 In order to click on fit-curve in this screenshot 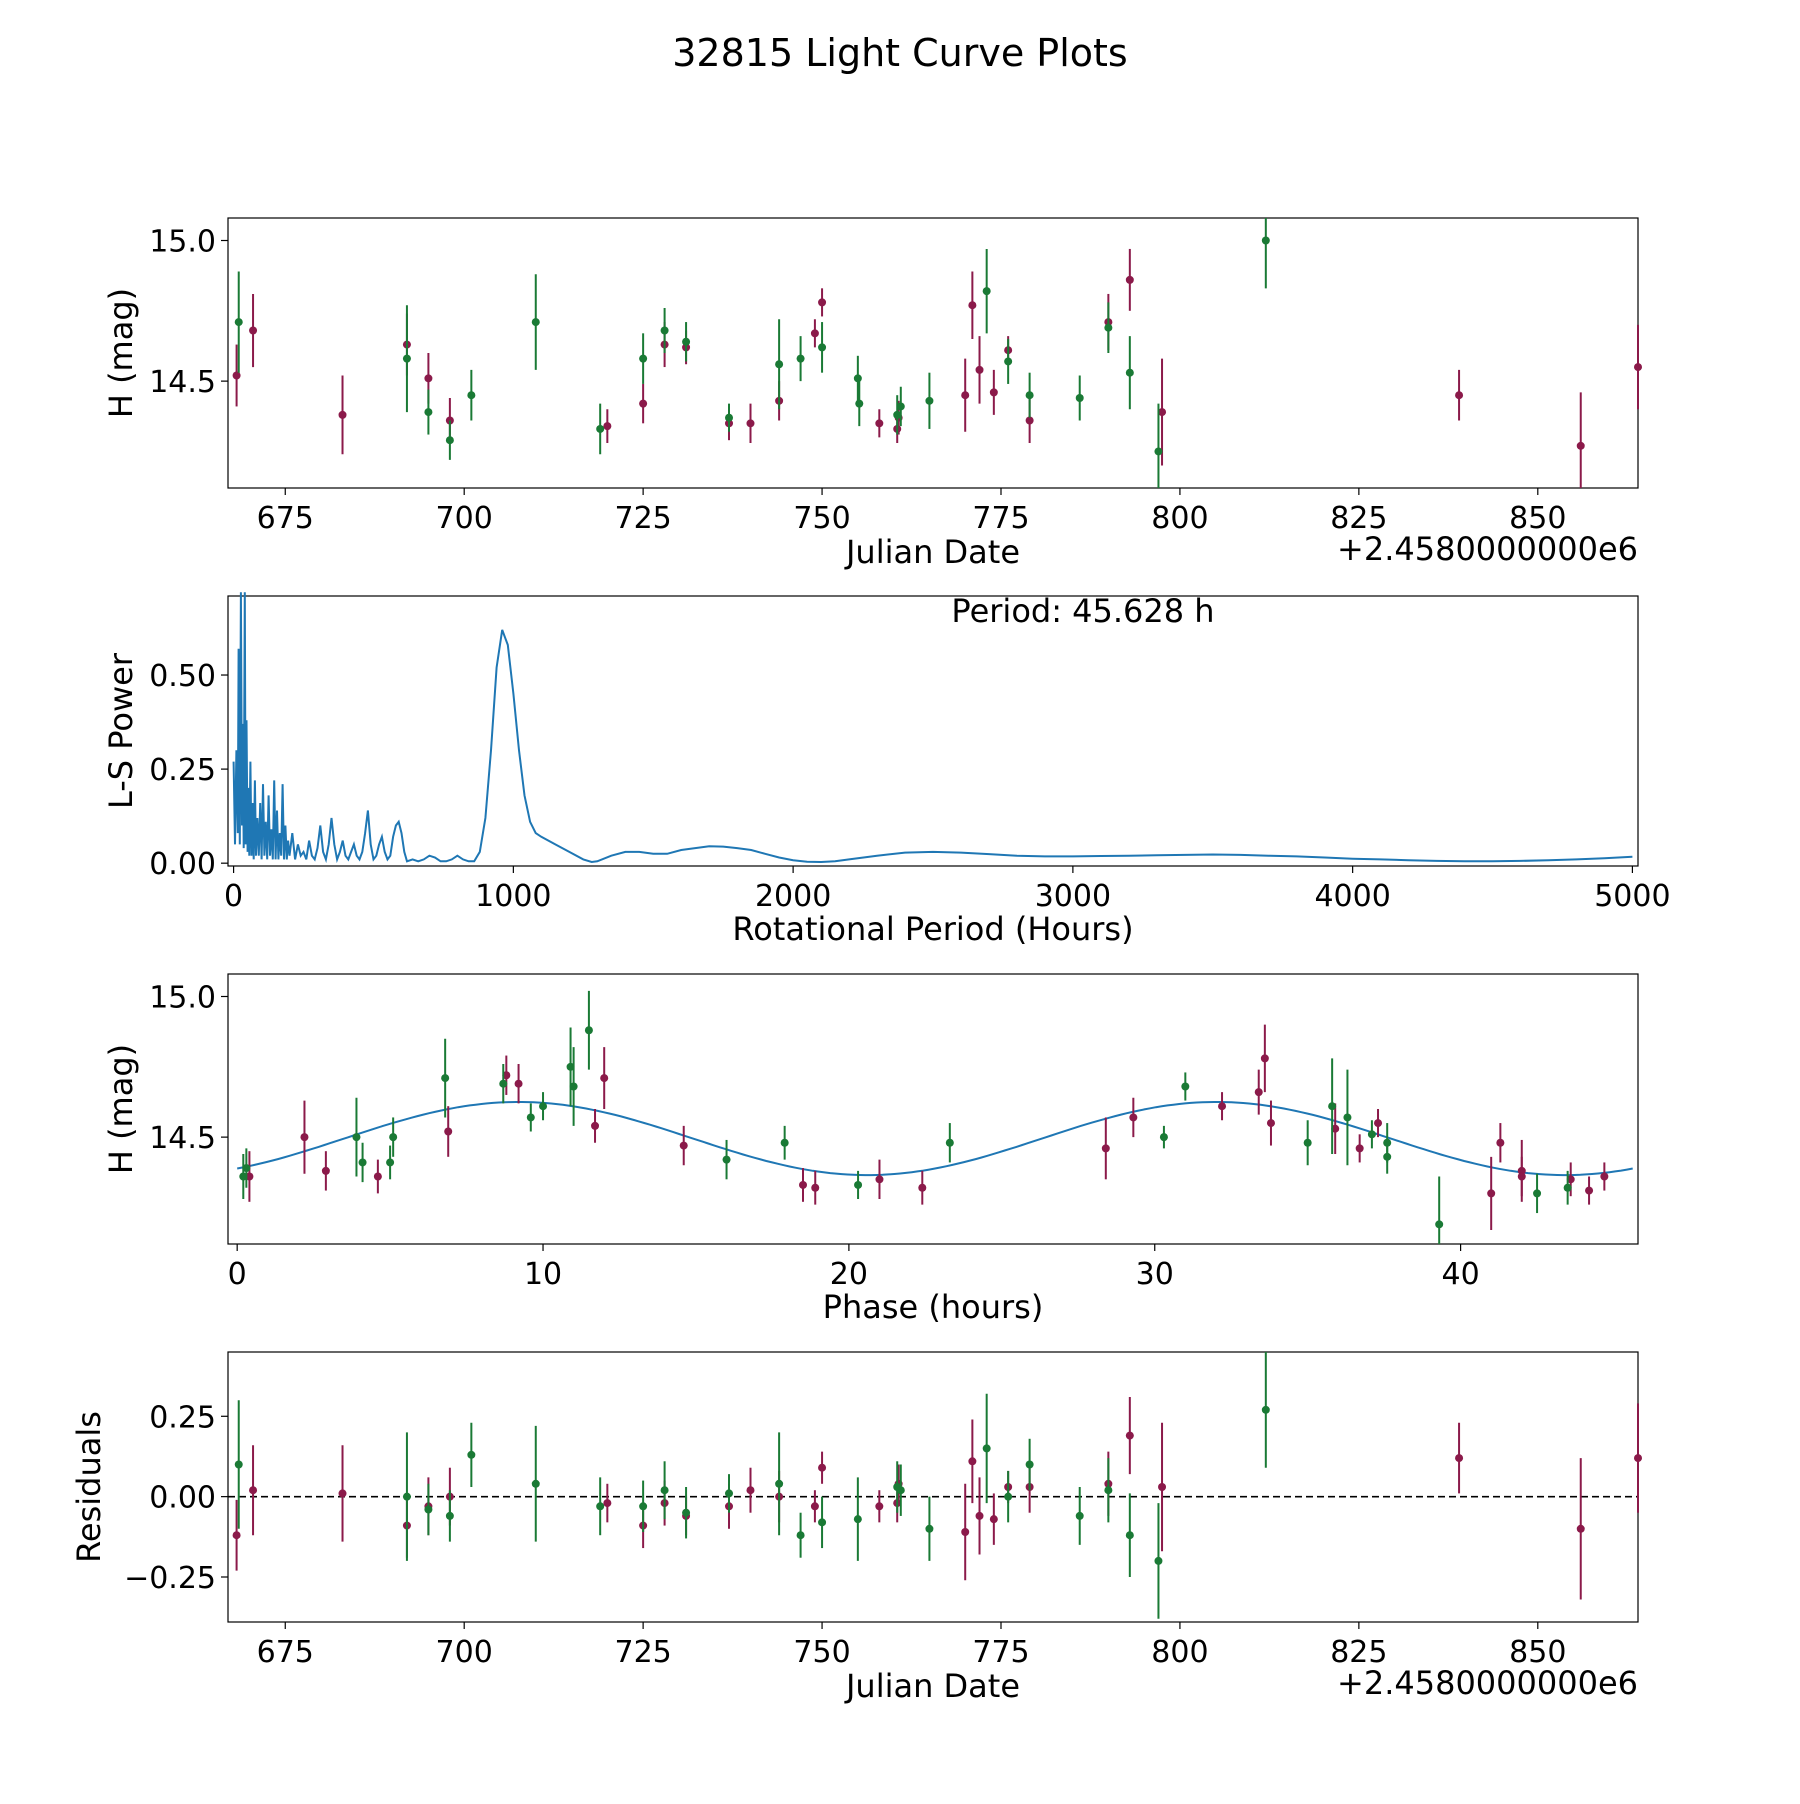, I will do `click(935, 1139)`.